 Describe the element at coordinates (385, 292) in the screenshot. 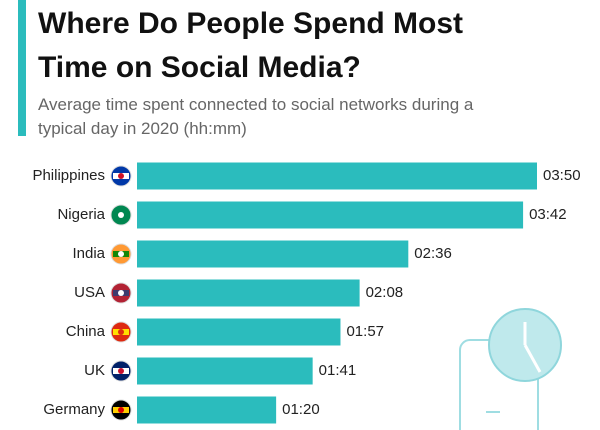

I see `value-label: 02:08` at that location.